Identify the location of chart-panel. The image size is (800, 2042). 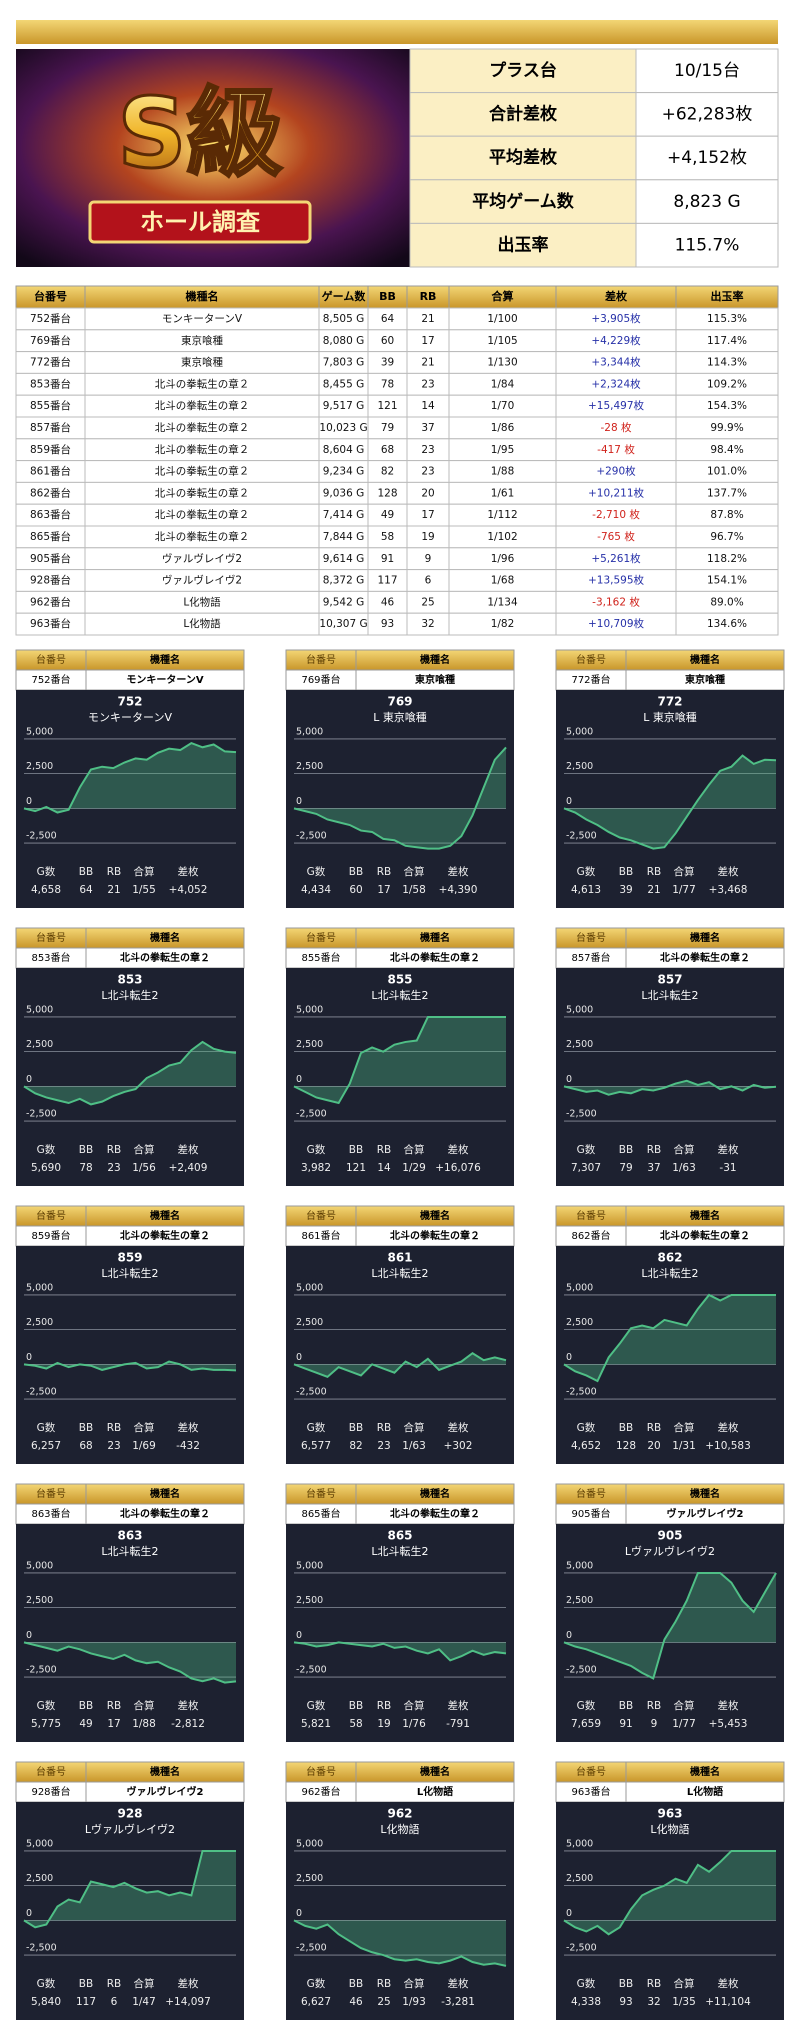
(130, 1355).